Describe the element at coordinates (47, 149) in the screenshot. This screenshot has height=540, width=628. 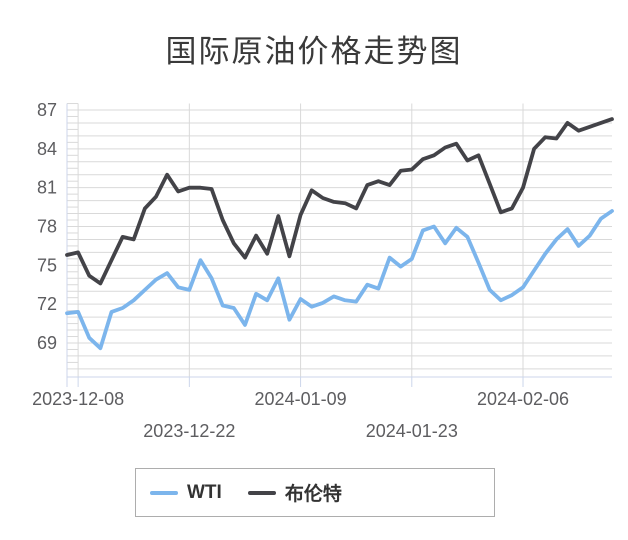
I see `y-tick-label: 84` at that location.